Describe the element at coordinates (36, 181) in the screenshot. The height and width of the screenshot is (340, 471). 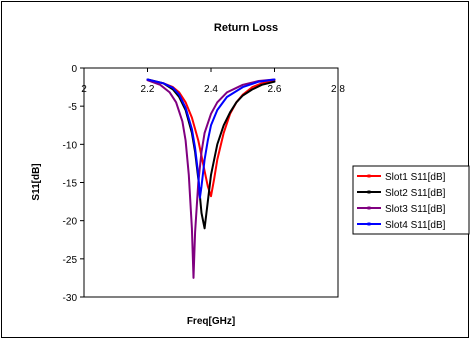
I see `y-axis-title: S11[dB]` at that location.